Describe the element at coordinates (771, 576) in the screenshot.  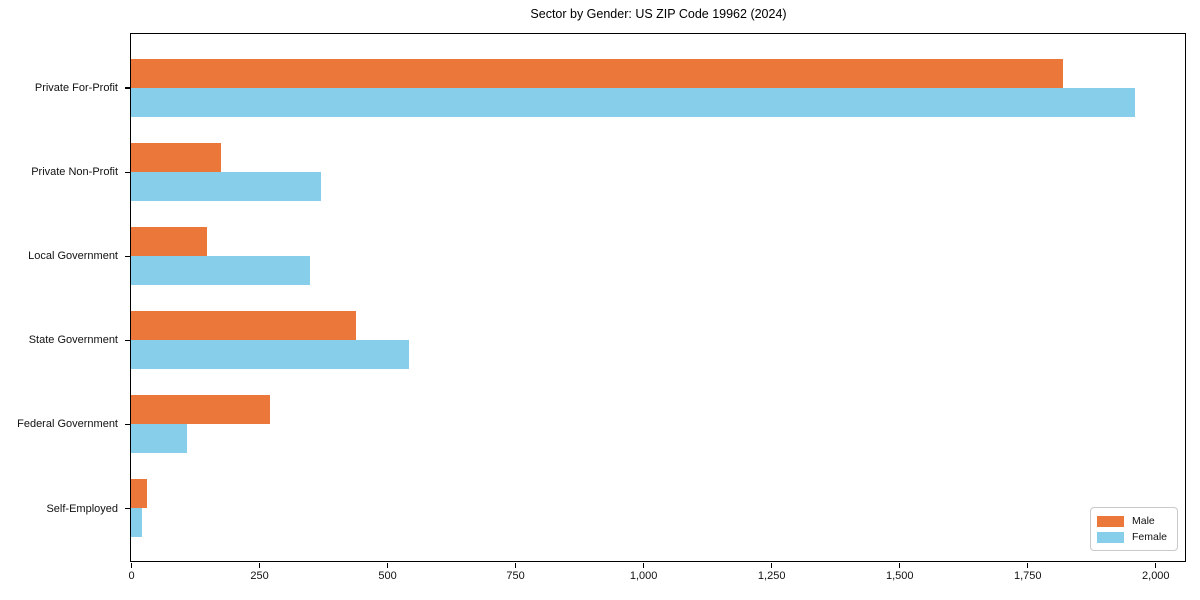
I see `x-tick-label: 1,250` at that location.